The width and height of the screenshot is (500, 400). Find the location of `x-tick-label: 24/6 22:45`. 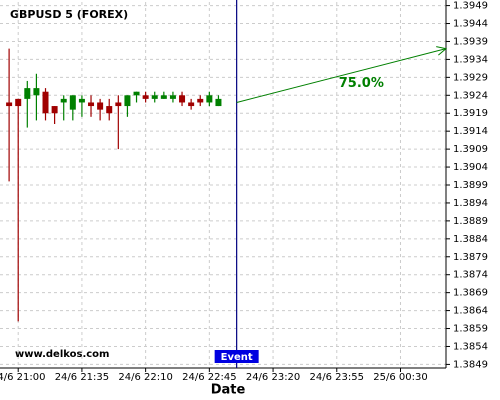

x-tick-label: 24/6 22:45 is located at coordinates (209, 377).